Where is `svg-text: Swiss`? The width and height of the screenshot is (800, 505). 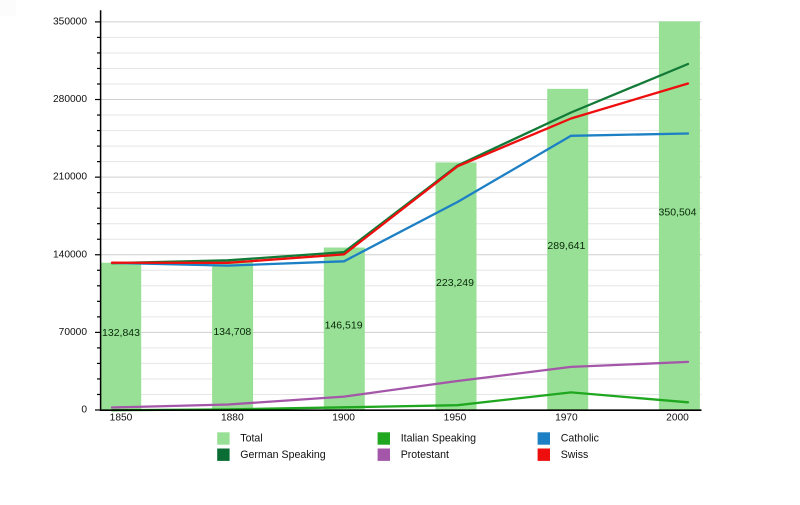 svg-text: Swiss is located at coordinates (575, 455).